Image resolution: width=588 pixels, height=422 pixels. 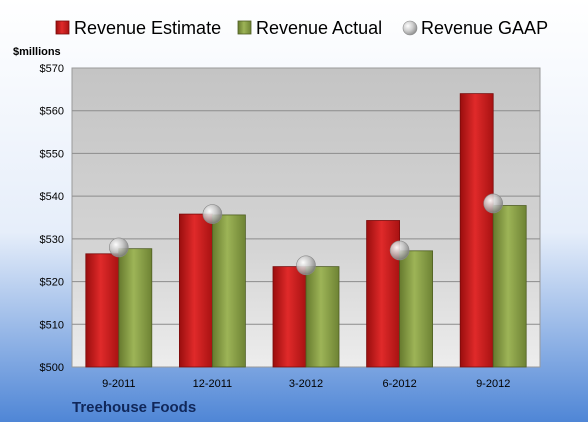 I want to click on y-axis-ticks: $500 $510 $520 $530 $540 $550 $560 $570, so click(x=52, y=218).